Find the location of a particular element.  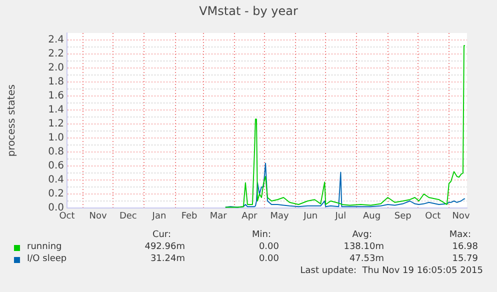

y-tick-label: 1.4 is located at coordinates (56, 110).